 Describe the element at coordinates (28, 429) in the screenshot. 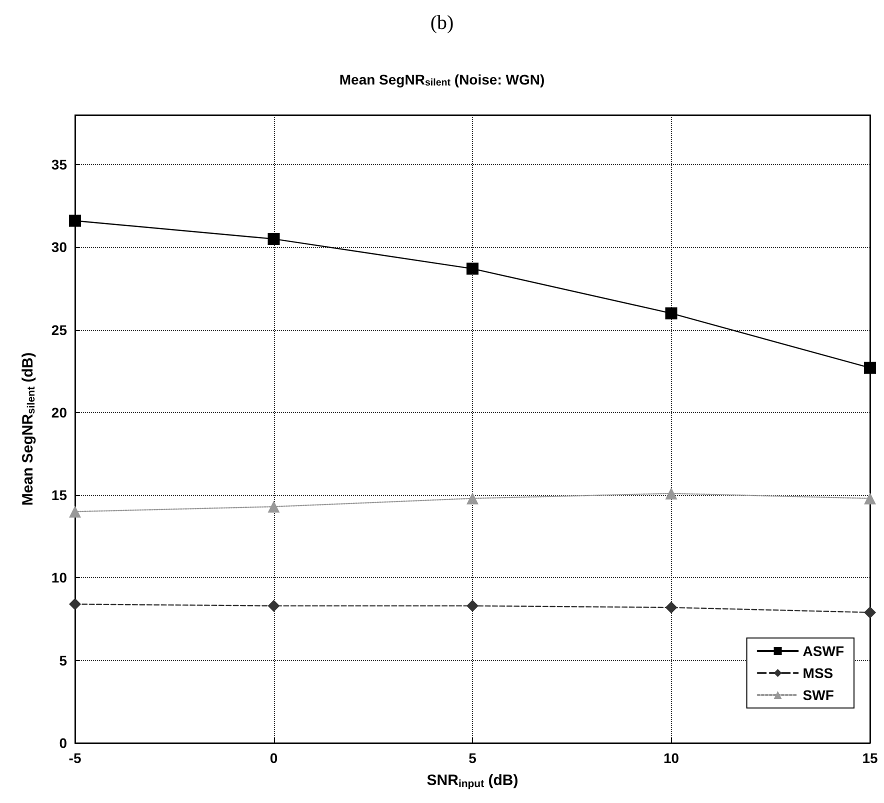

I see `y-axis-title: Mean SegNRsilent (dB)` at that location.